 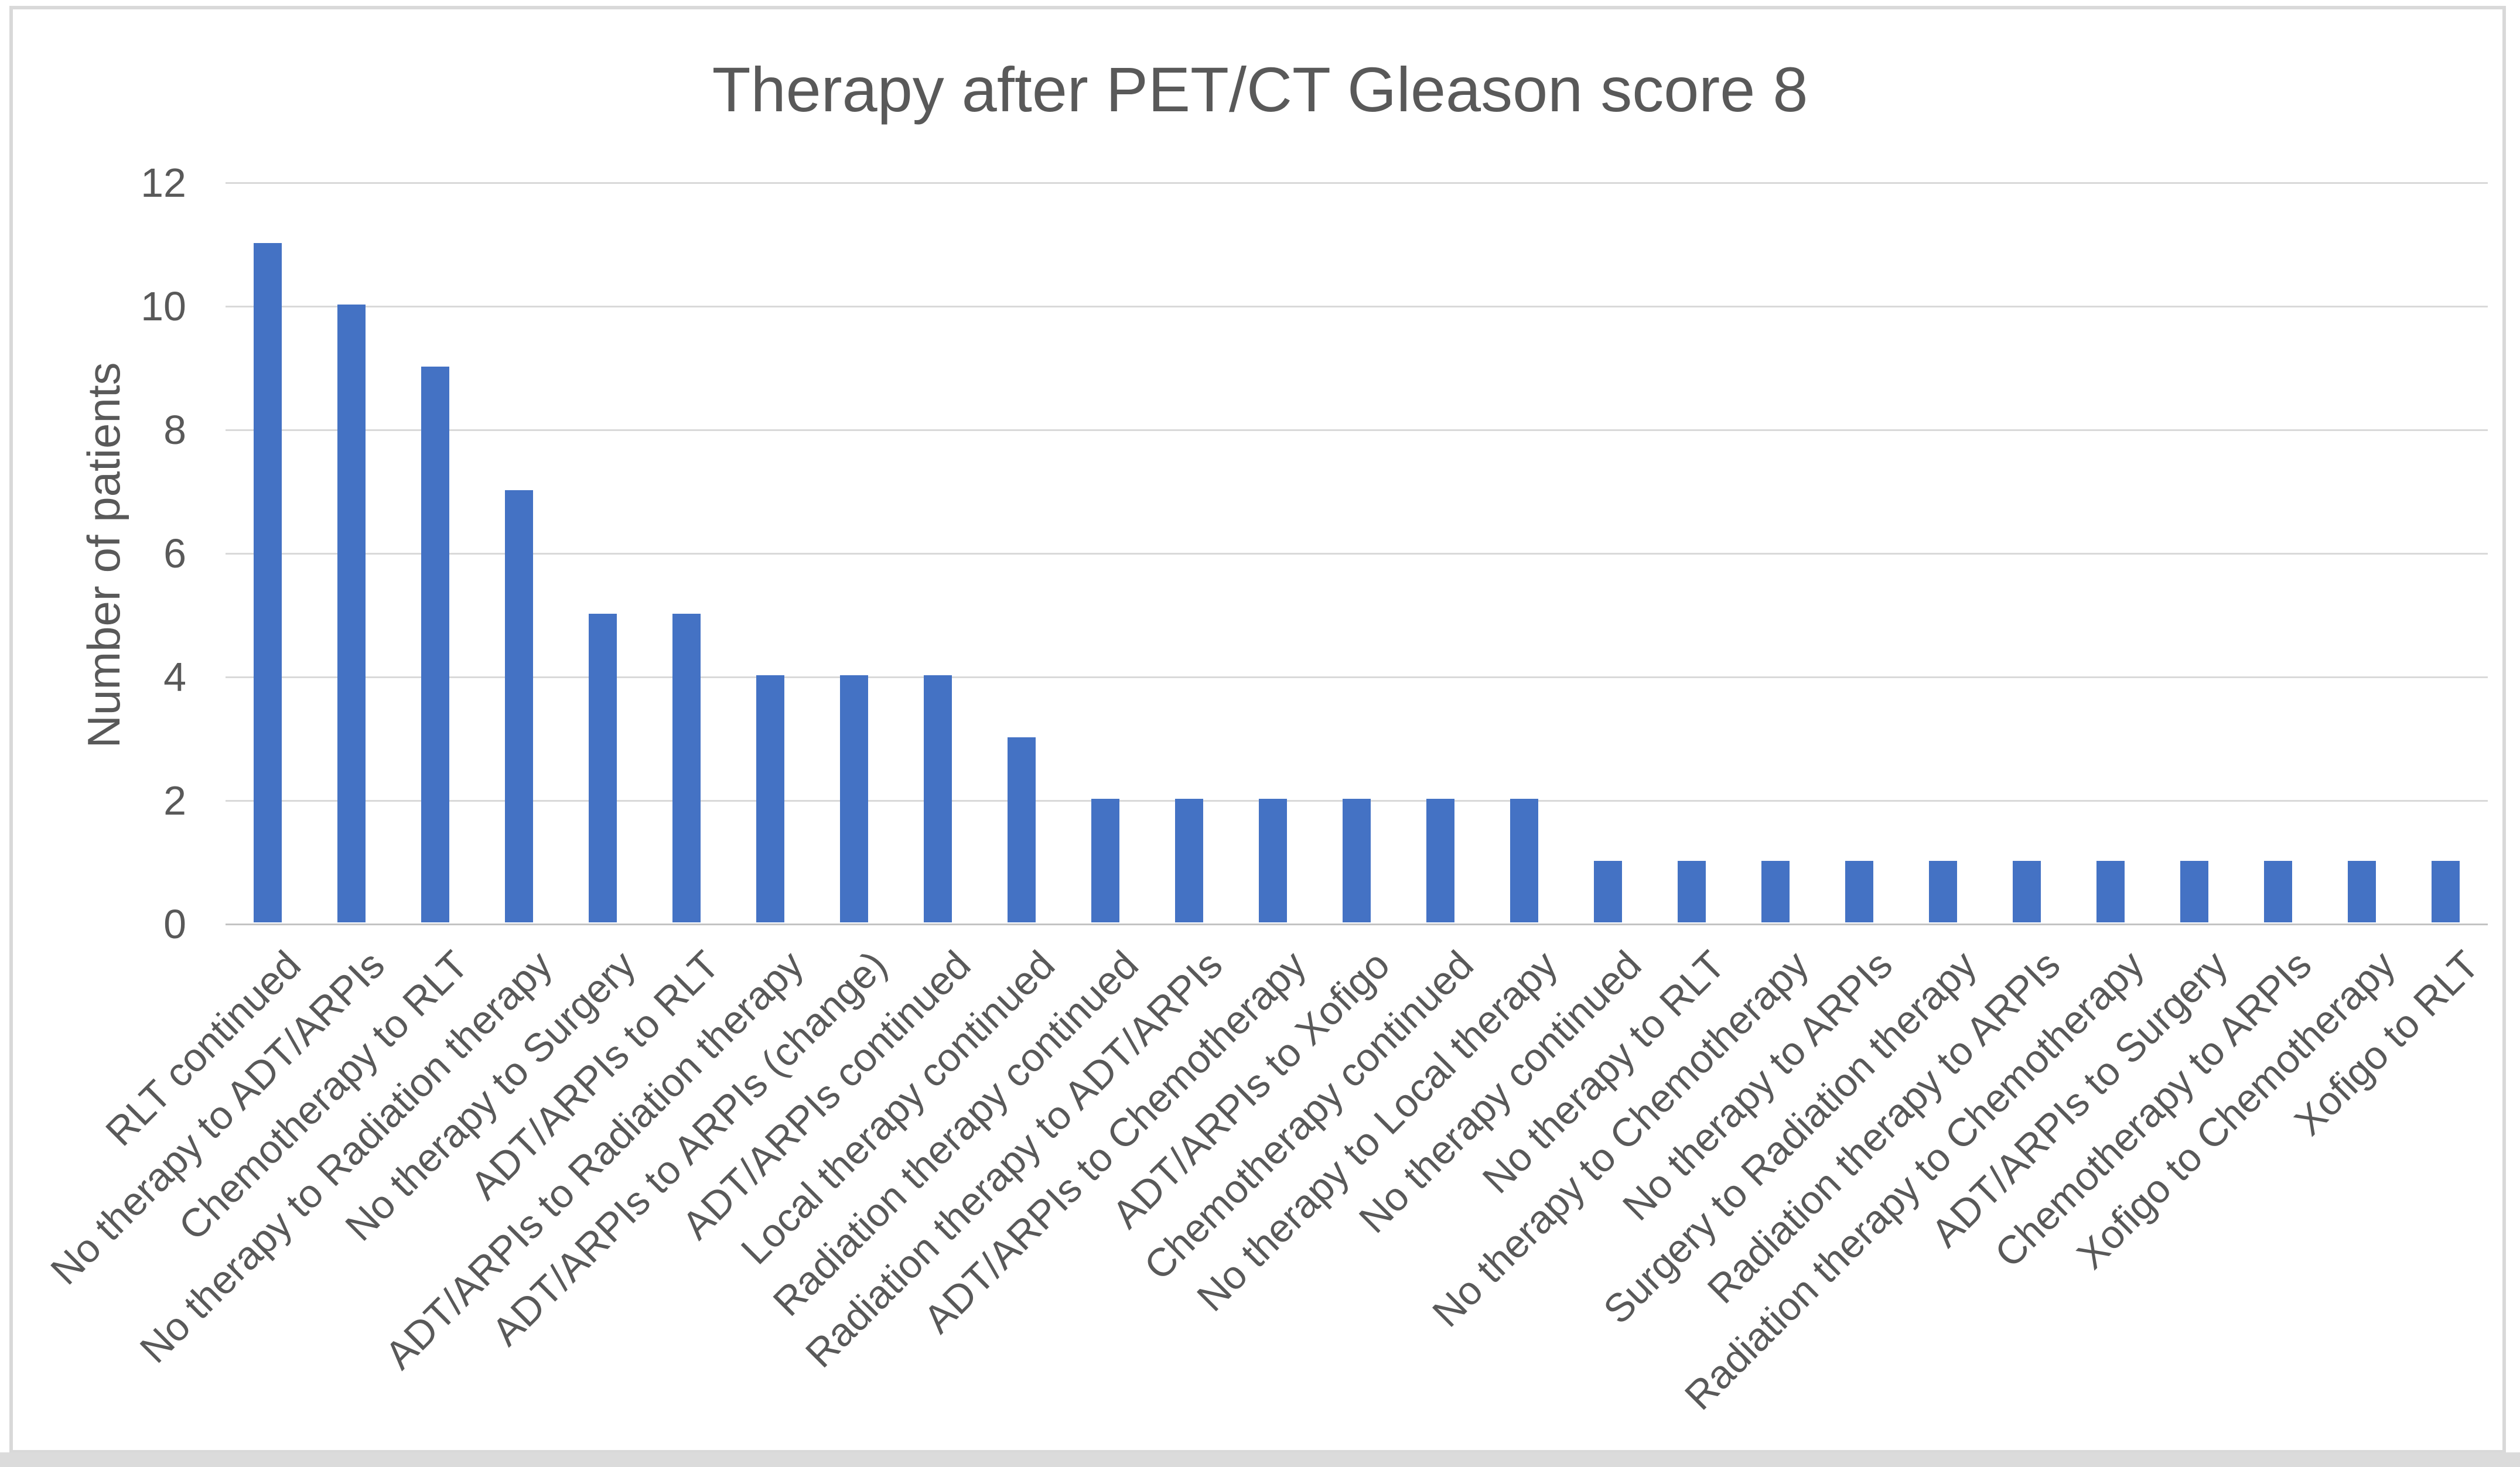 I want to click on y-tick-label: 12, so click(x=163, y=183).